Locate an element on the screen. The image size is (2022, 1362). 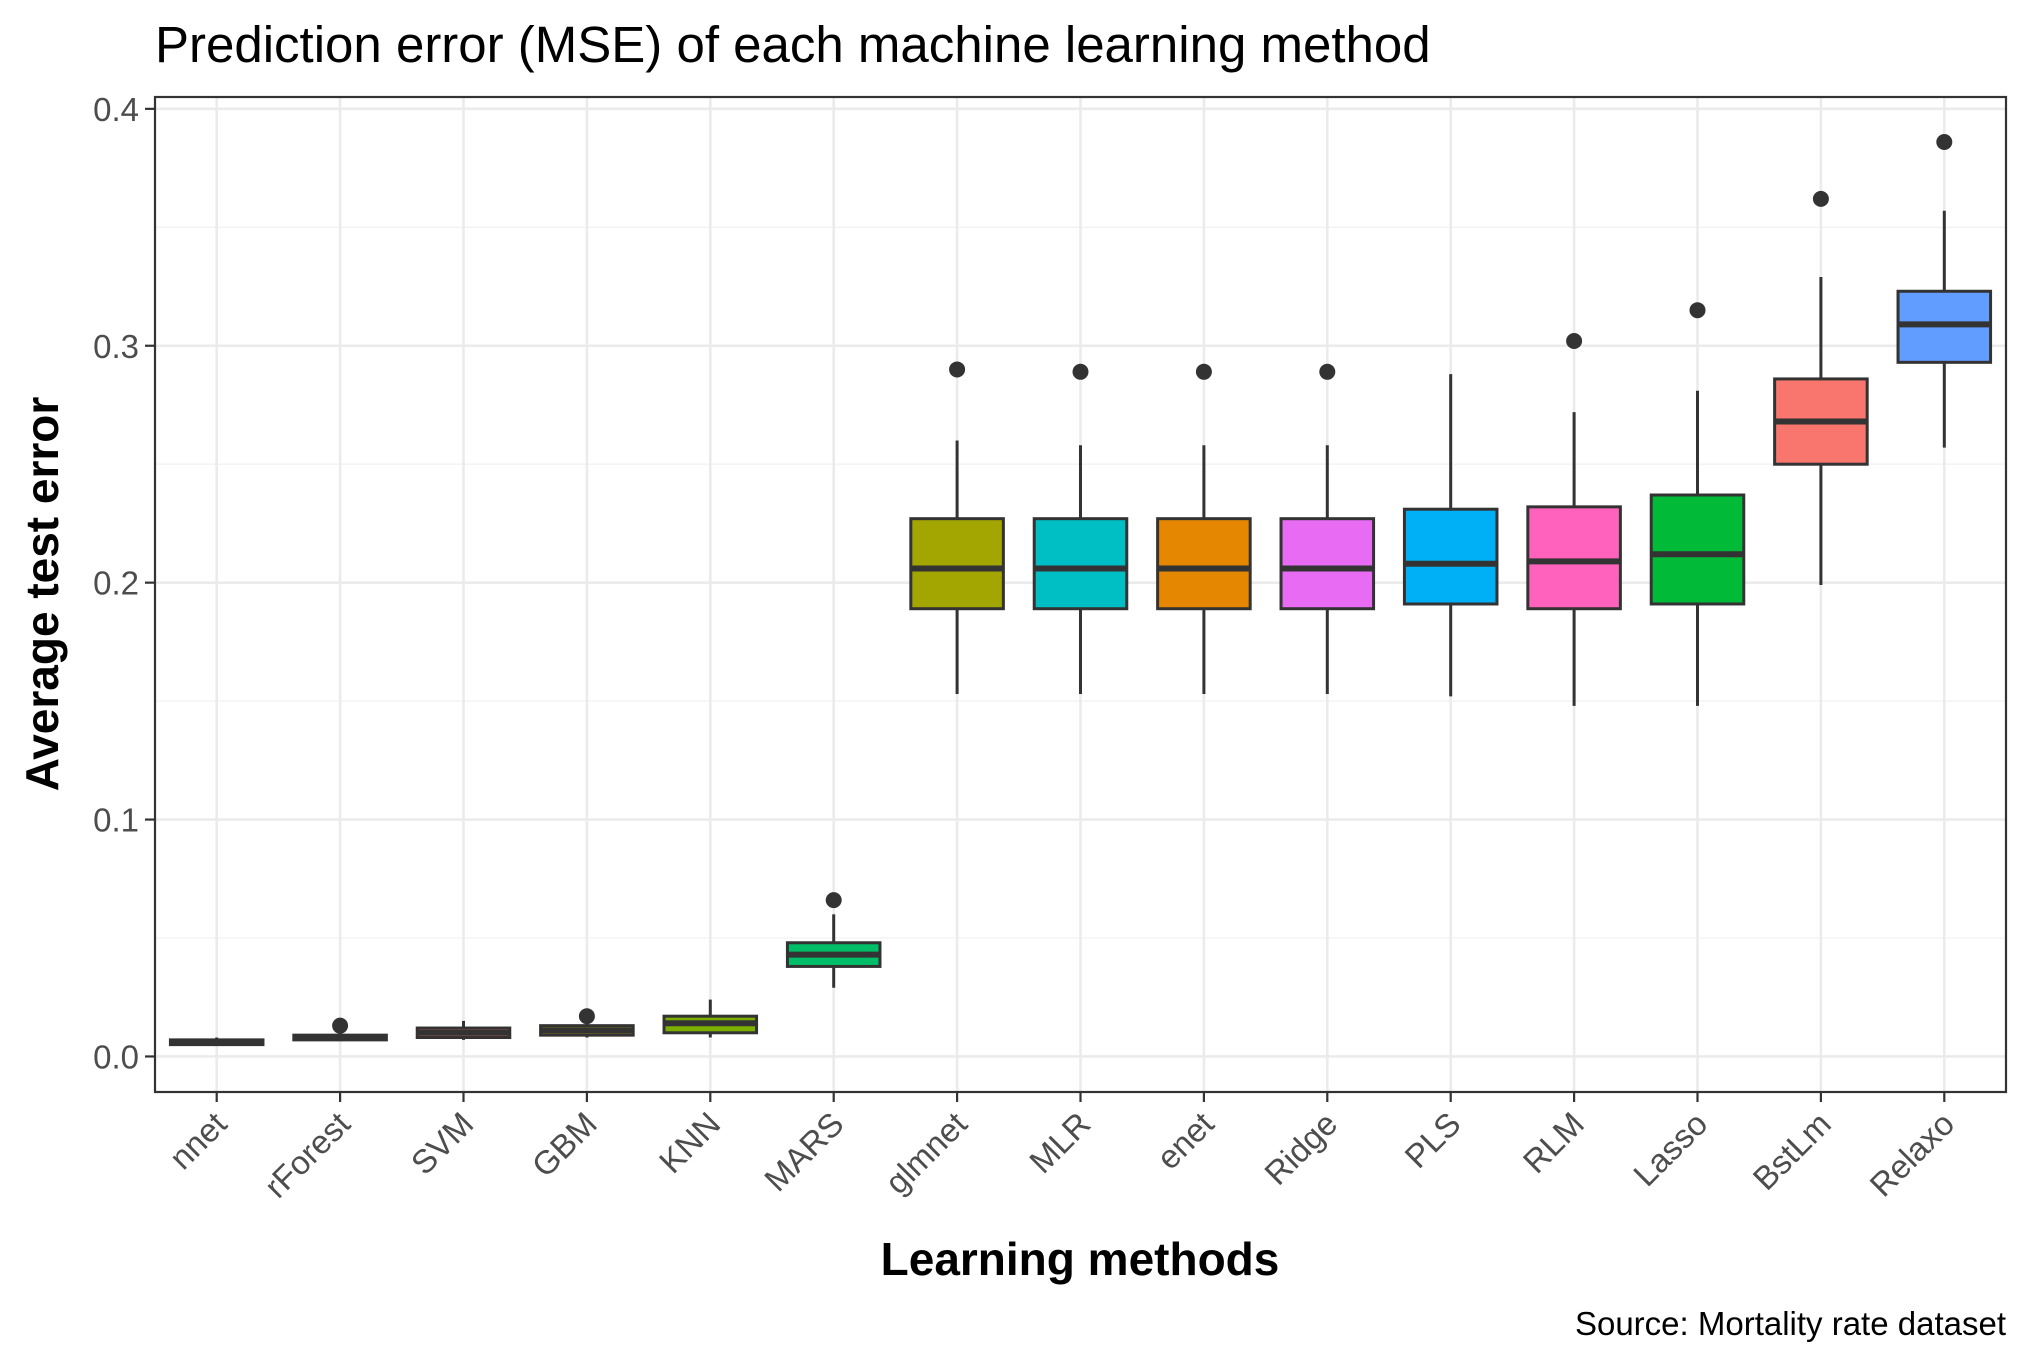
y-tick-label: 0.0 is located at coordinates (116, 1056).